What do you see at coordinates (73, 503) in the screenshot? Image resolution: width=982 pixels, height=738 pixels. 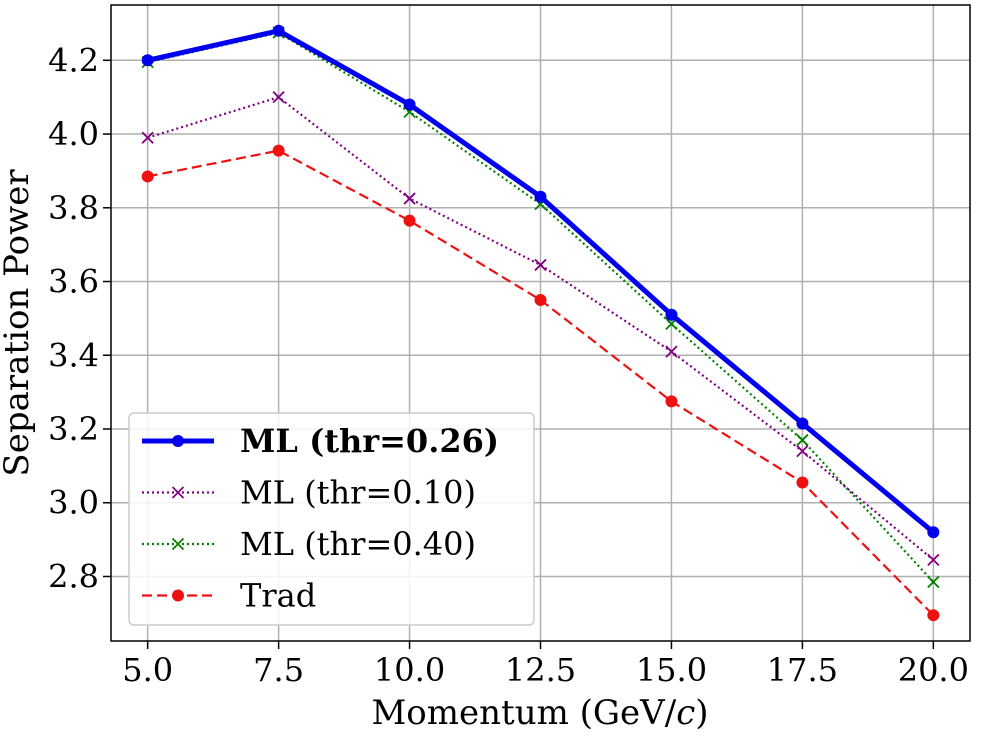 I see `y-tick-label: 3.0` at bounding box center [73, 503].